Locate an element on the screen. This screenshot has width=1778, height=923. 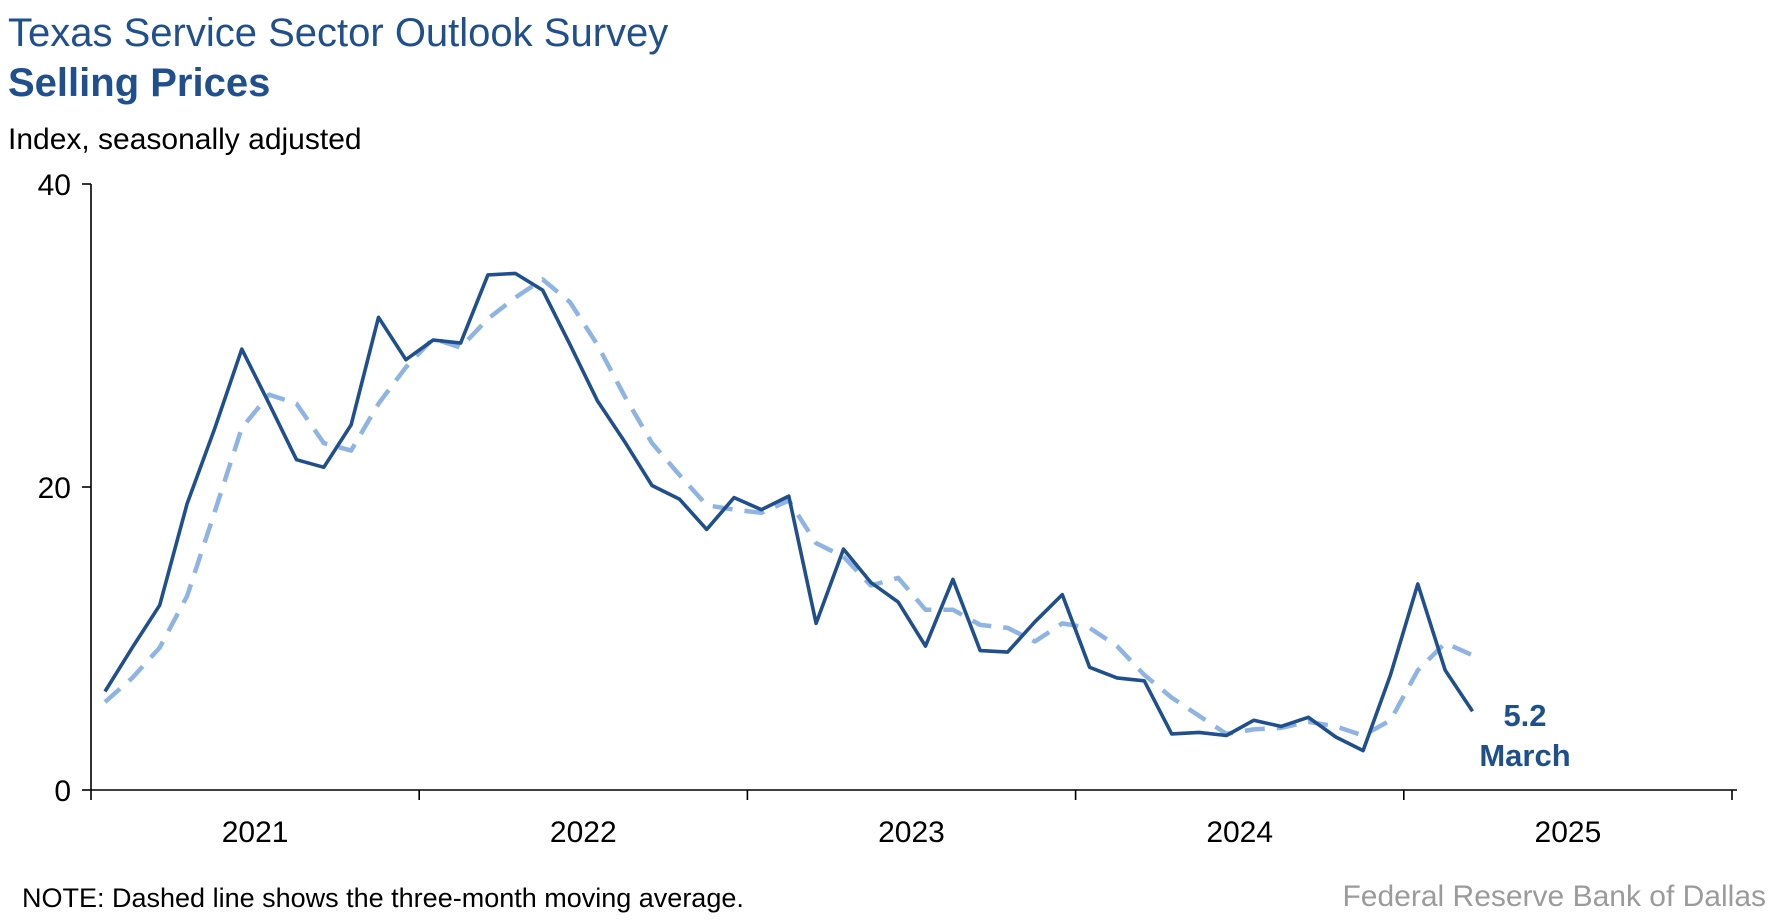
y-tick-label: 20 is located at coordinates (54, 488).